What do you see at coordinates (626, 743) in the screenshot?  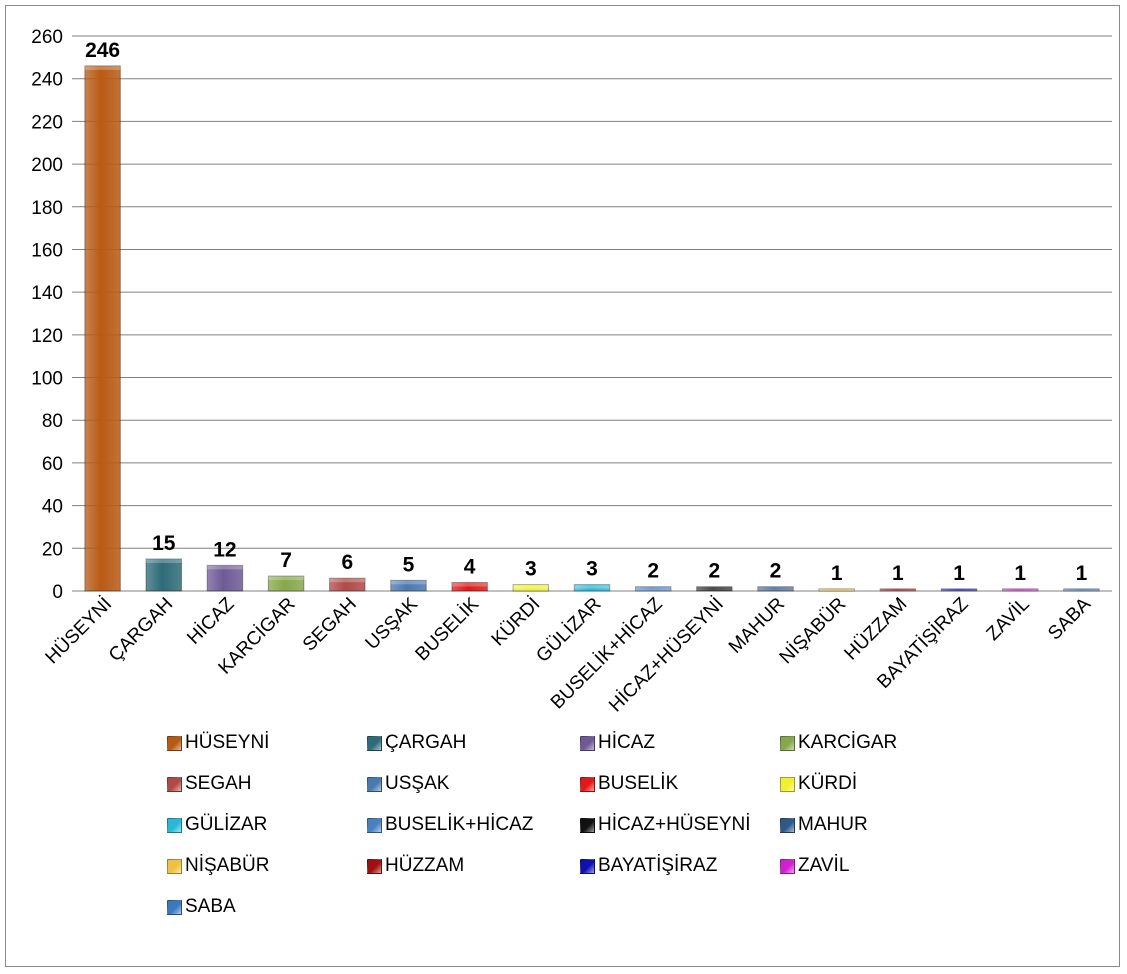 I see `legend-label: HİCAZ` at bounding box center [626, 743].